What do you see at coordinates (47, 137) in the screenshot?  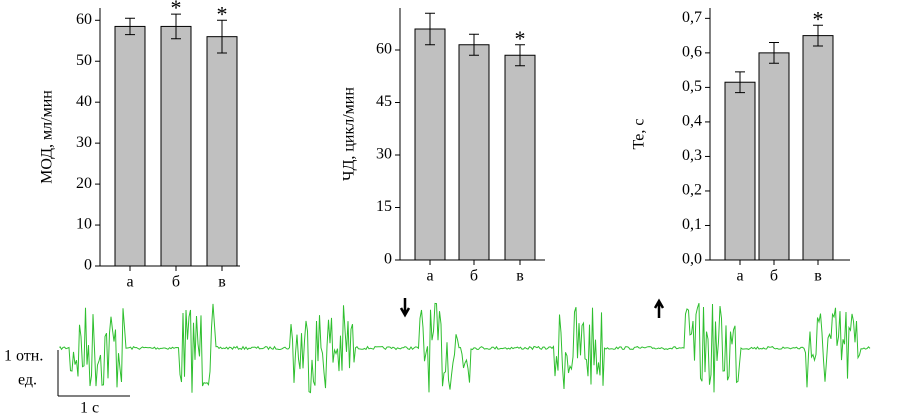 I see `y-axis-label: МОД, мл/мин` at bounding box center [47, 137].